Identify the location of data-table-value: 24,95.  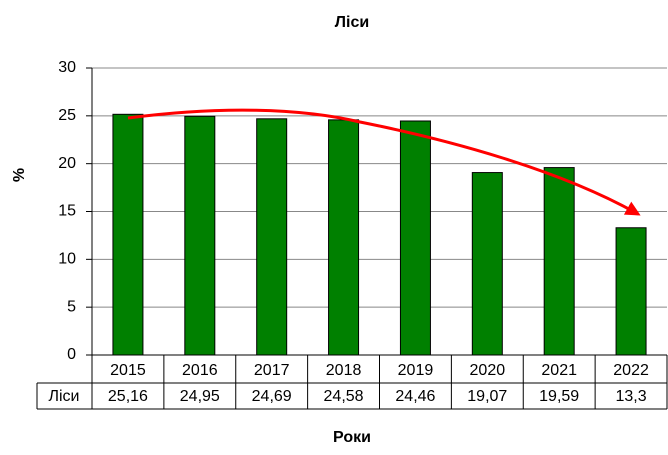
(200, 396).